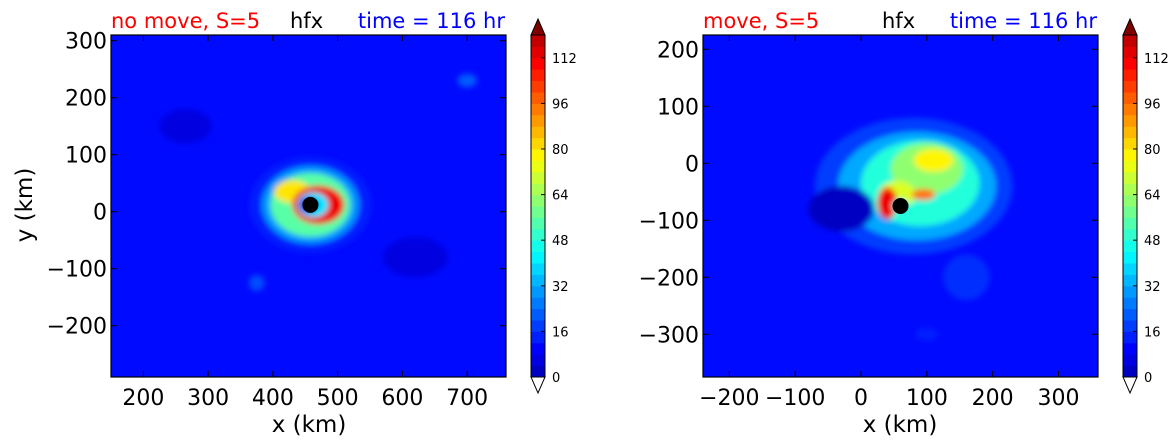  What do you see at coordinates (273, 398) in the screenshot?
I see `x-tick-label: 400` at bounding box center [273, 398].